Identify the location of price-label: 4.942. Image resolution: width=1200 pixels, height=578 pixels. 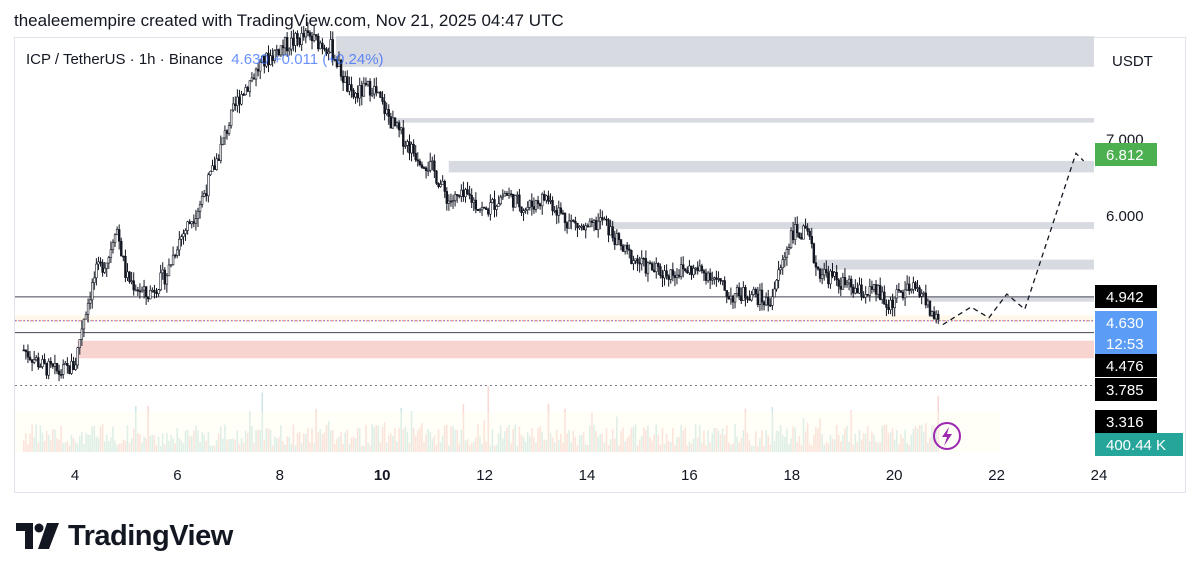
(1126, 296).